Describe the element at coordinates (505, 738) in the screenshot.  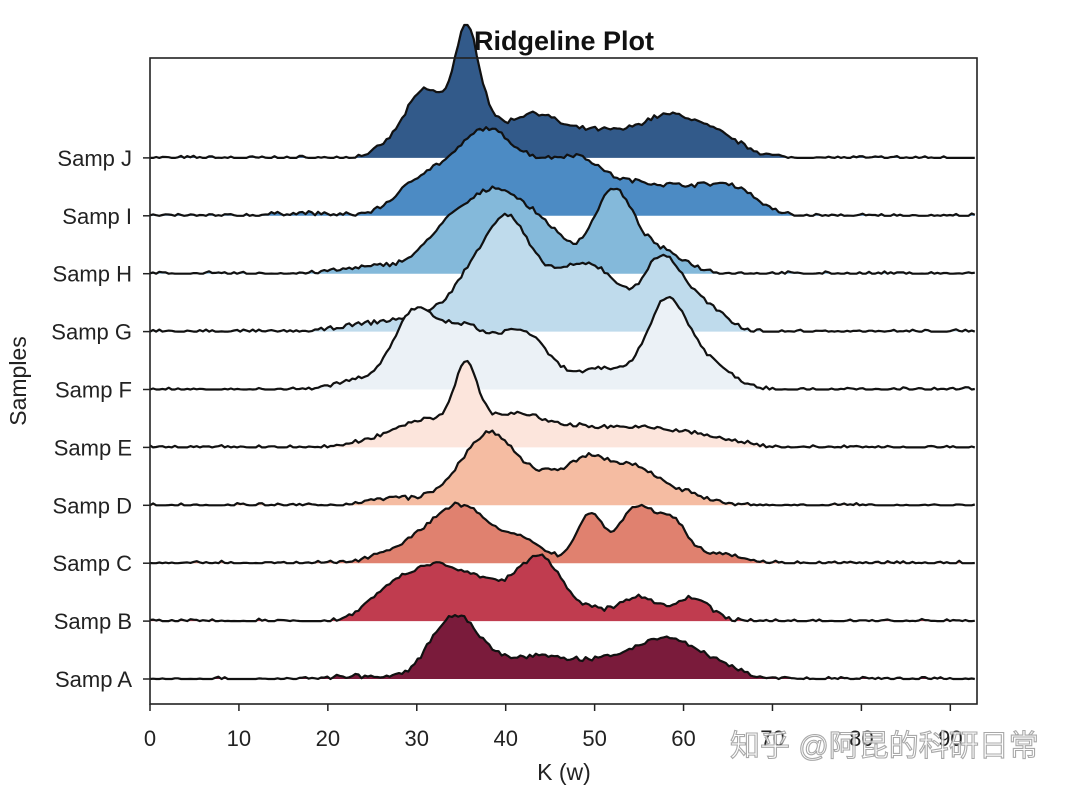
I see `x-tick-label: 40` at that location.